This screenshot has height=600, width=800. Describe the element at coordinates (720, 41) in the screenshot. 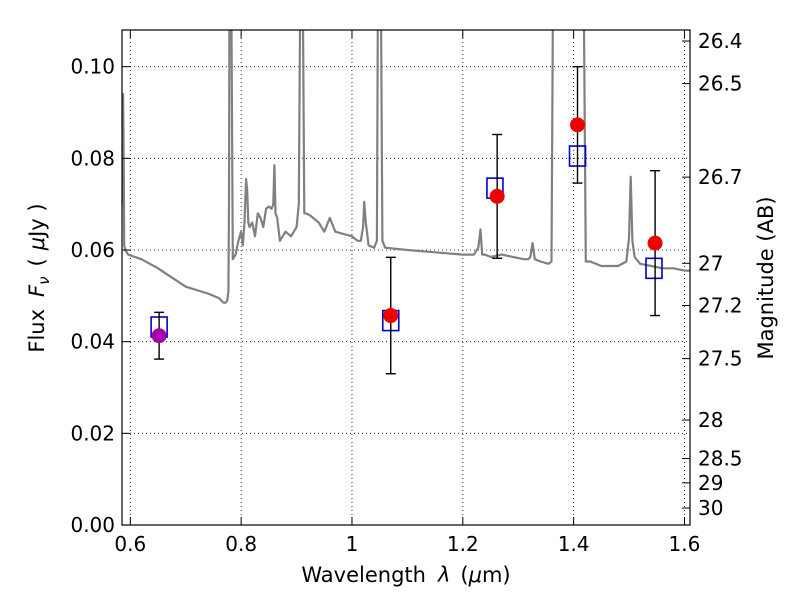

I see `right-tick-label: 26.4` at that location.